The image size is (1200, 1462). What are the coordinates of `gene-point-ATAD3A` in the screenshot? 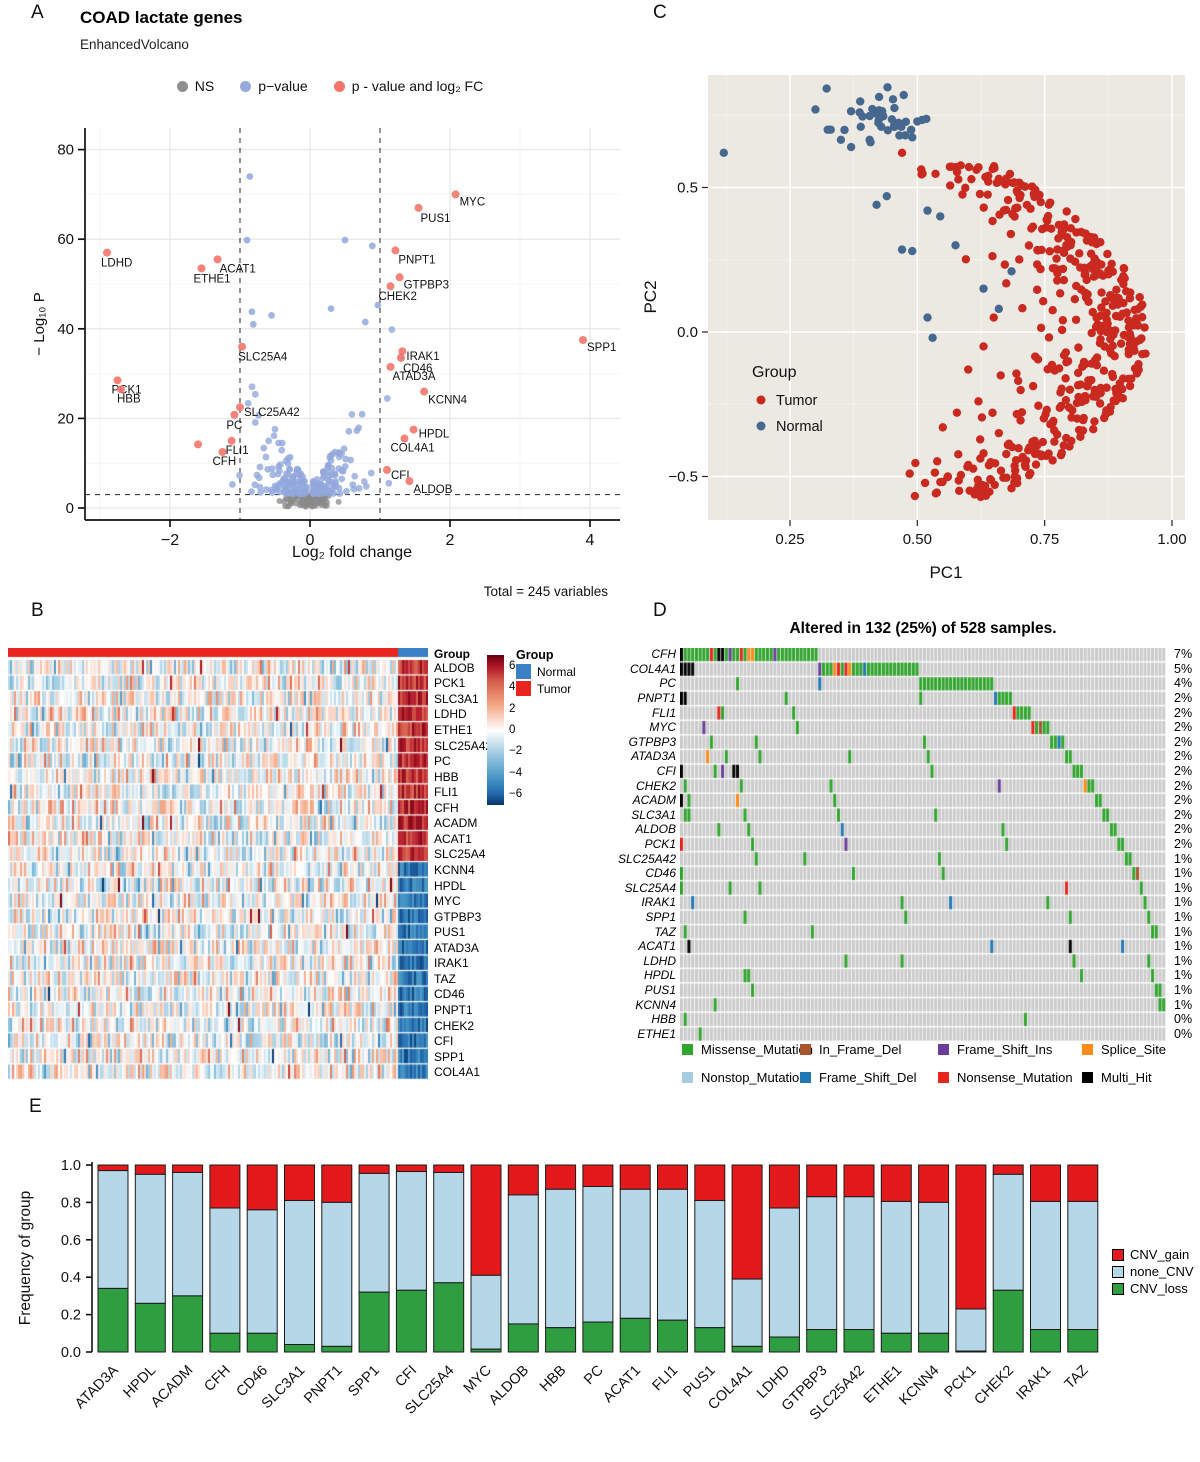 It's located at (390, 366).